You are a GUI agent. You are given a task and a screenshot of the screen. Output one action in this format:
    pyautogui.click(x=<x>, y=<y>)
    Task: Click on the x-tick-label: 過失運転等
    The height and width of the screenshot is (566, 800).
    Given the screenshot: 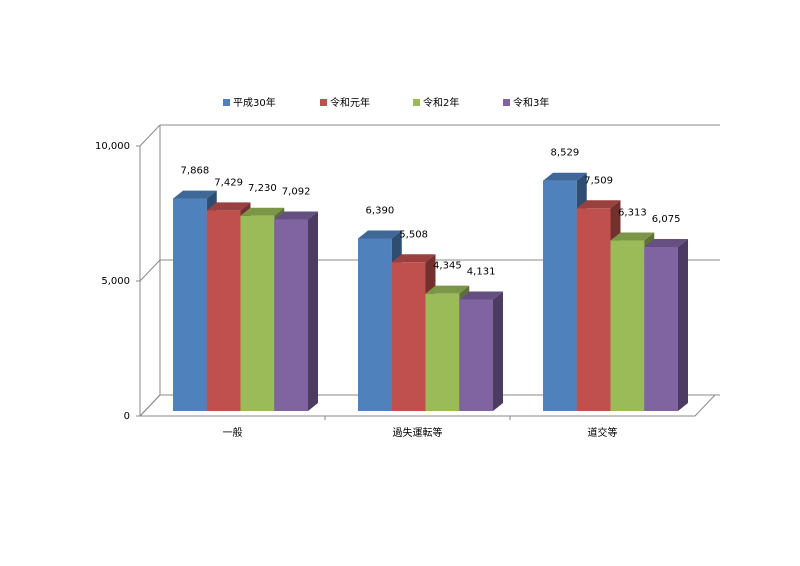 What is the action you would take?
    pyautogui.click(x=418, y=432)
    